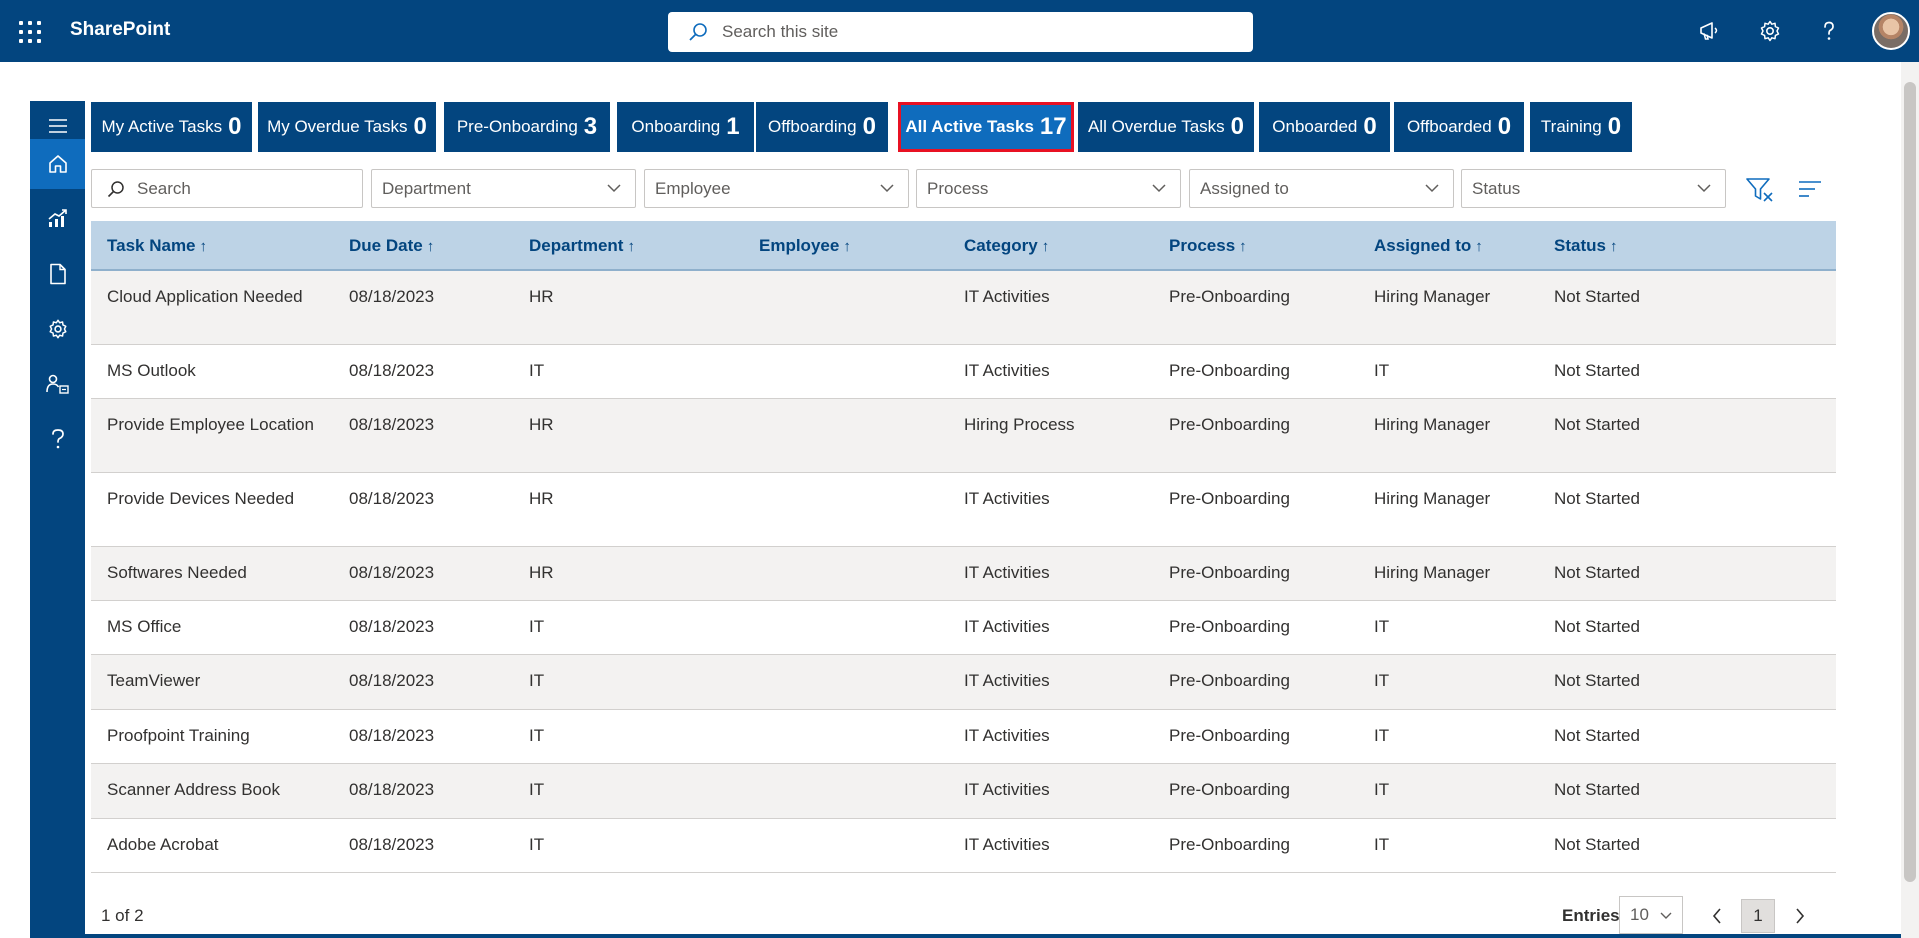 This screenshot has width=1919, height=938. I want to click on cell-department: HR, so click(541, 498).